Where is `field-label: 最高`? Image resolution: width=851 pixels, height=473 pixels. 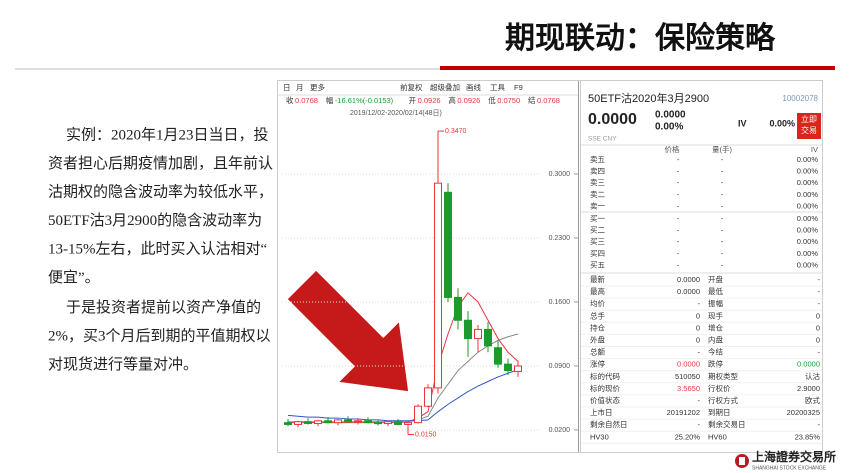 field-label: 最高 is located at coordinates (597, 291).